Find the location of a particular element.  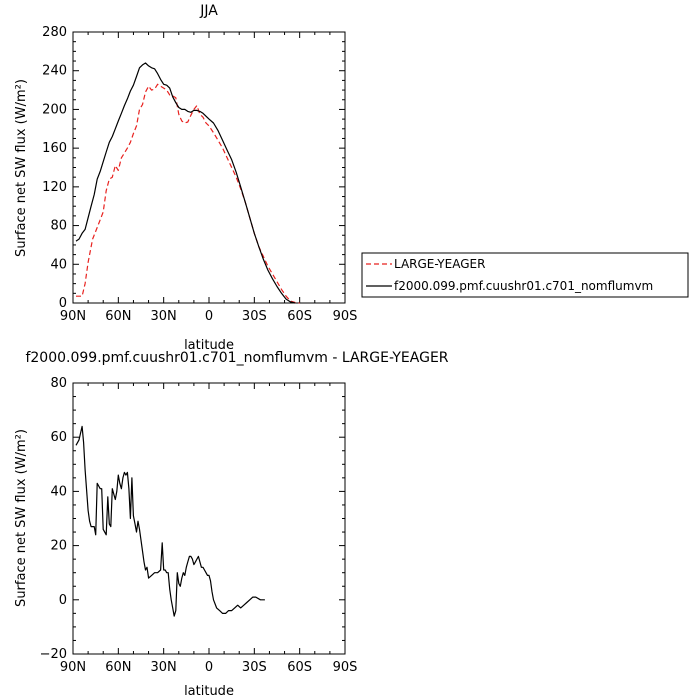

legend-box is located at coordinates (525, 275).